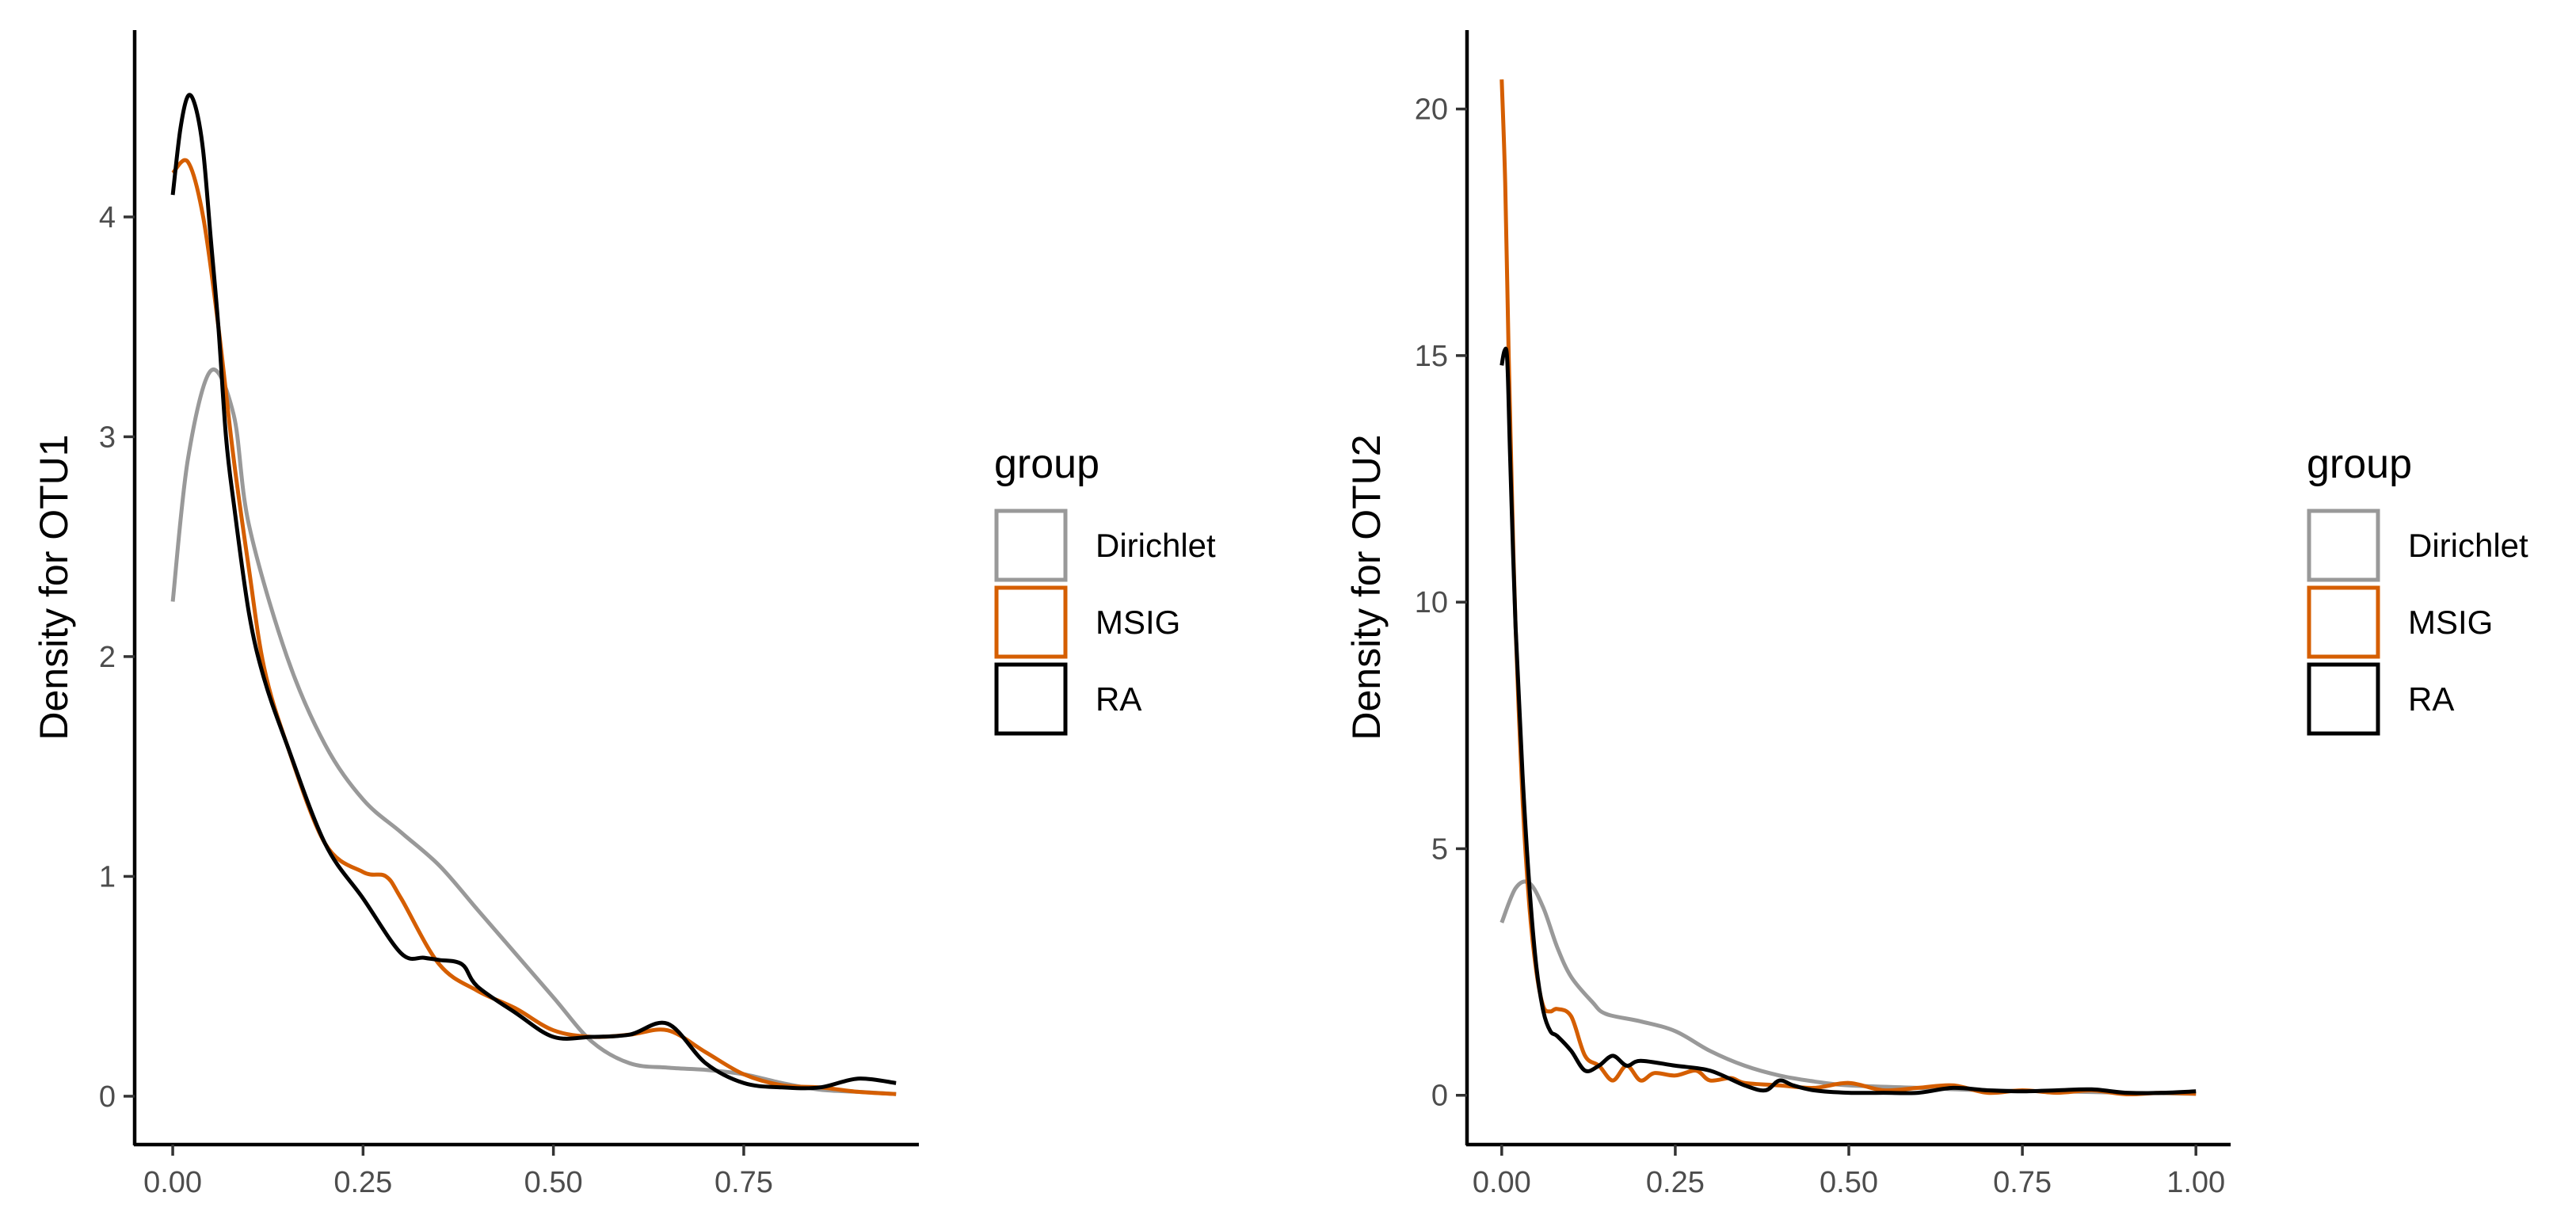 The width and height of the screenshot is (2576, 1223). Describe the element at coordinates (2195, 1182) in the screenshot. I see `x-tick-label: 1.00` at that location.